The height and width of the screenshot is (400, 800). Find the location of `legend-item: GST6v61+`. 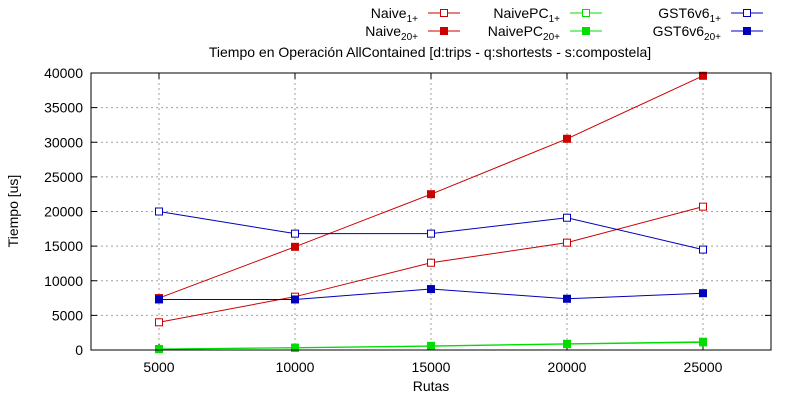

legend-item: GST6v61+ is located at coordinates (710, 15).